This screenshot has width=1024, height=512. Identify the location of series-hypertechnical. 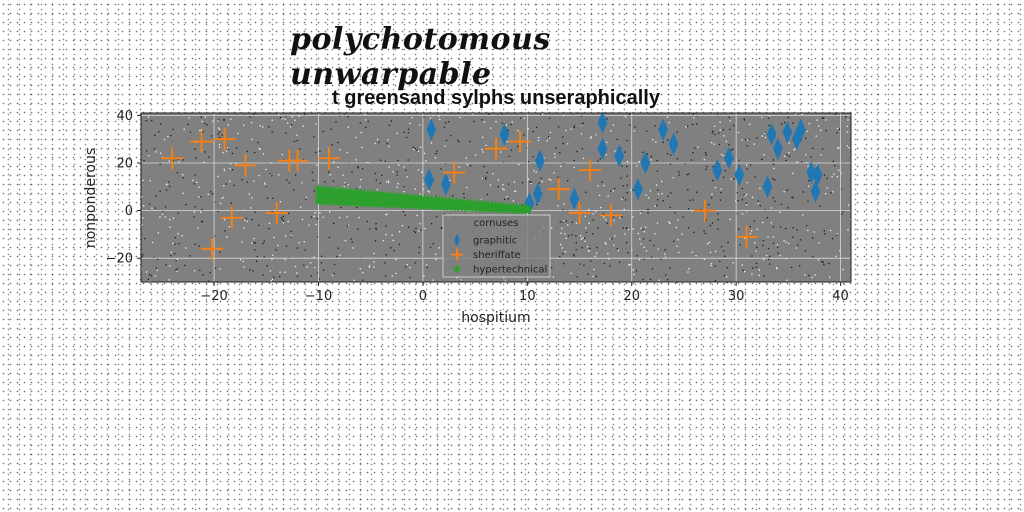
(423, 199).